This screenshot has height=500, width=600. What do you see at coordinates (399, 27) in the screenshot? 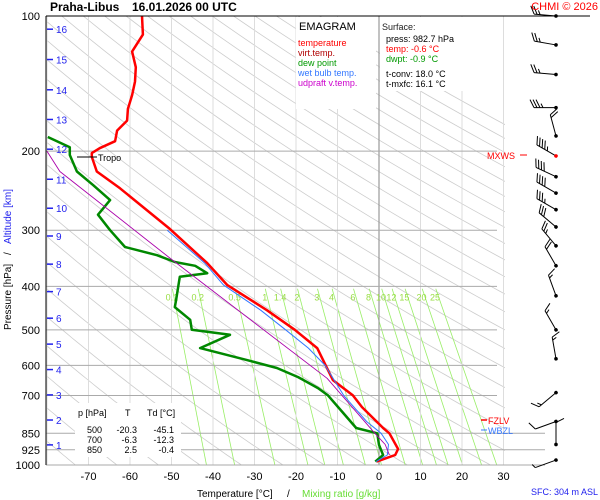
I see `surface-heading: Surface:` at bounding box center [399, 27].